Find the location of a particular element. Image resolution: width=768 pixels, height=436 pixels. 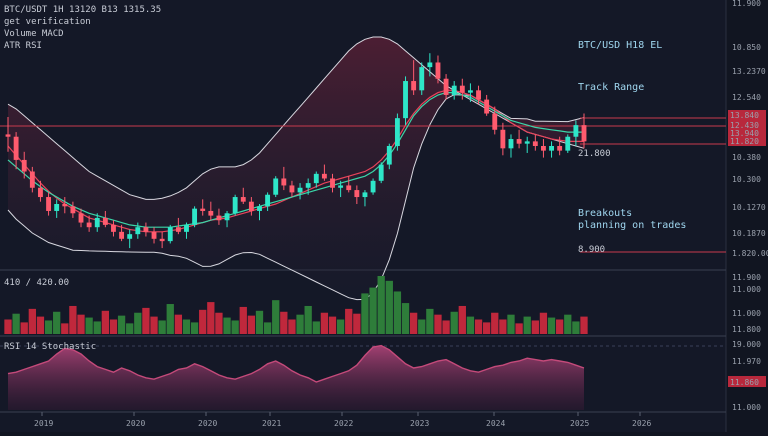

osc-axis-label: 11.970 is located at coordinates (746, 361).